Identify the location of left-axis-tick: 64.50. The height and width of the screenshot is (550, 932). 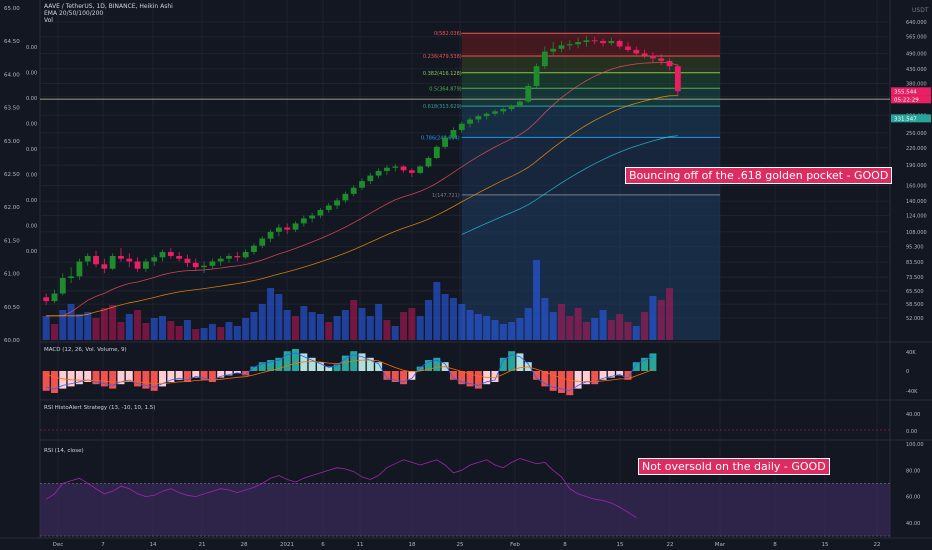
(12, 42).